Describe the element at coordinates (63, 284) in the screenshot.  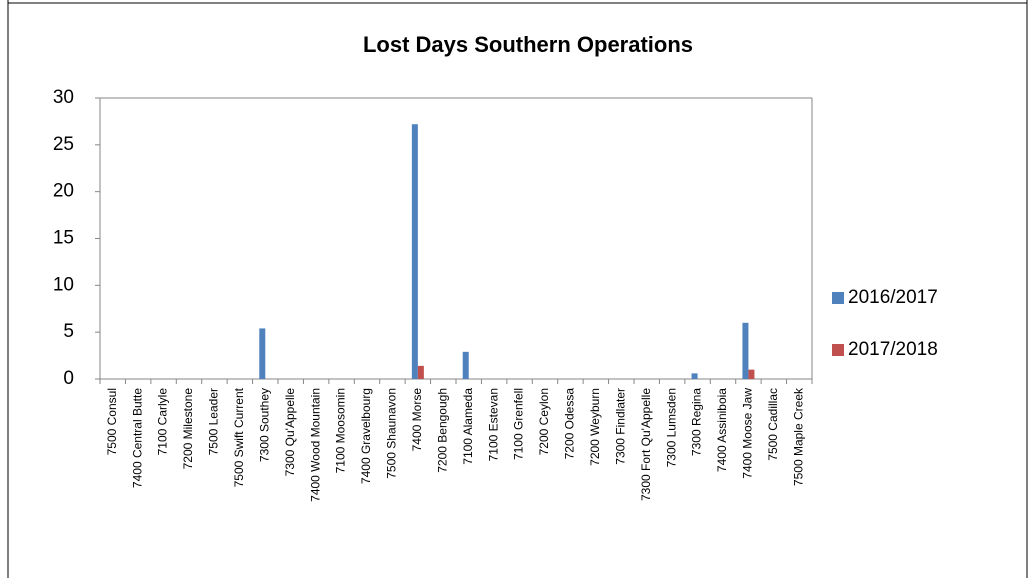
I see `y-tick-label: 10` at that location.